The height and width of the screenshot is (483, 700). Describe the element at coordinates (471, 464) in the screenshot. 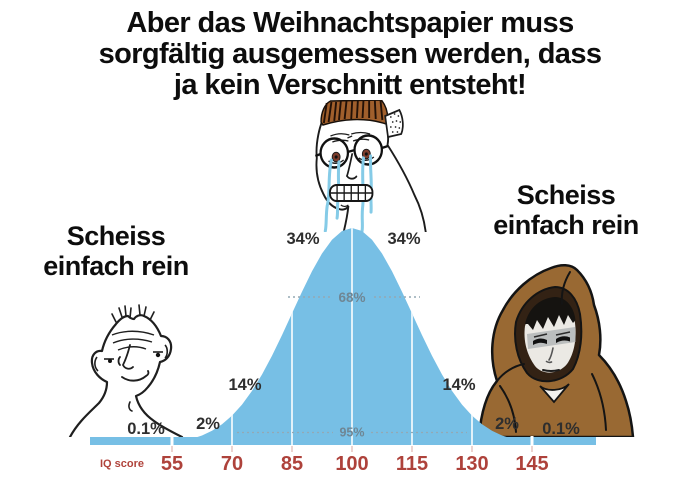

I see `tick-130: 130` at that location.